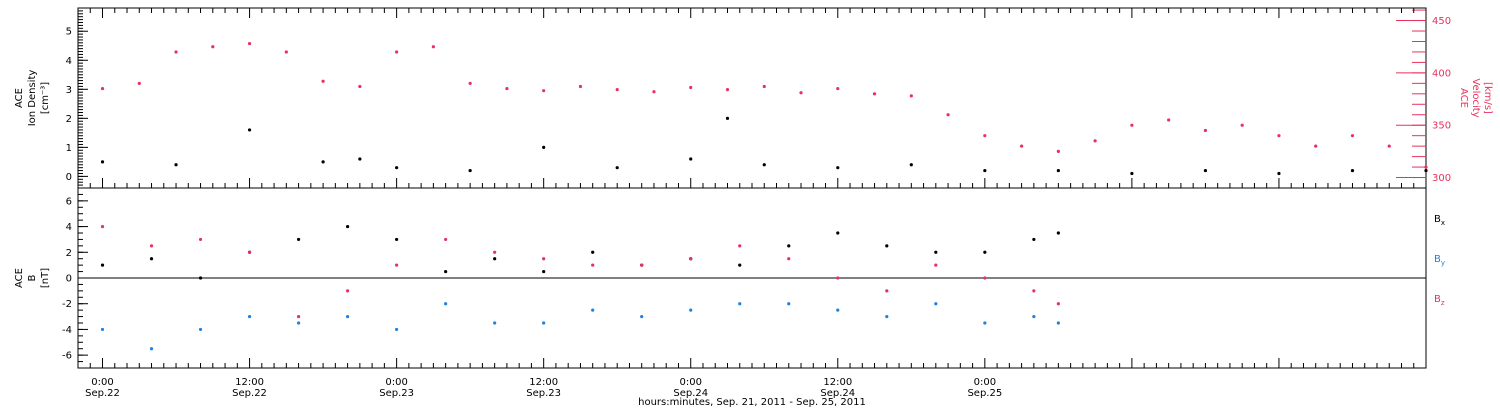  What do you see at coordinates (396, 393) in the screenshot?
I see `x-tick-date-label: Sep.23` at bounding box center [396, 393].